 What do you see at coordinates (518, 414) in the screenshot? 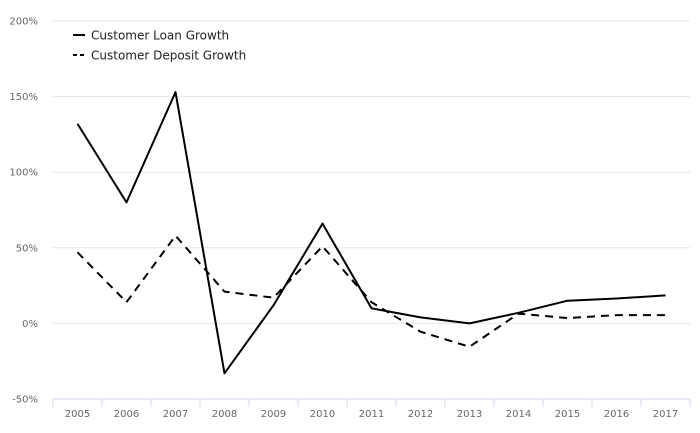
I see `x-tick-label: 2014` at bounding box center [518, 414].